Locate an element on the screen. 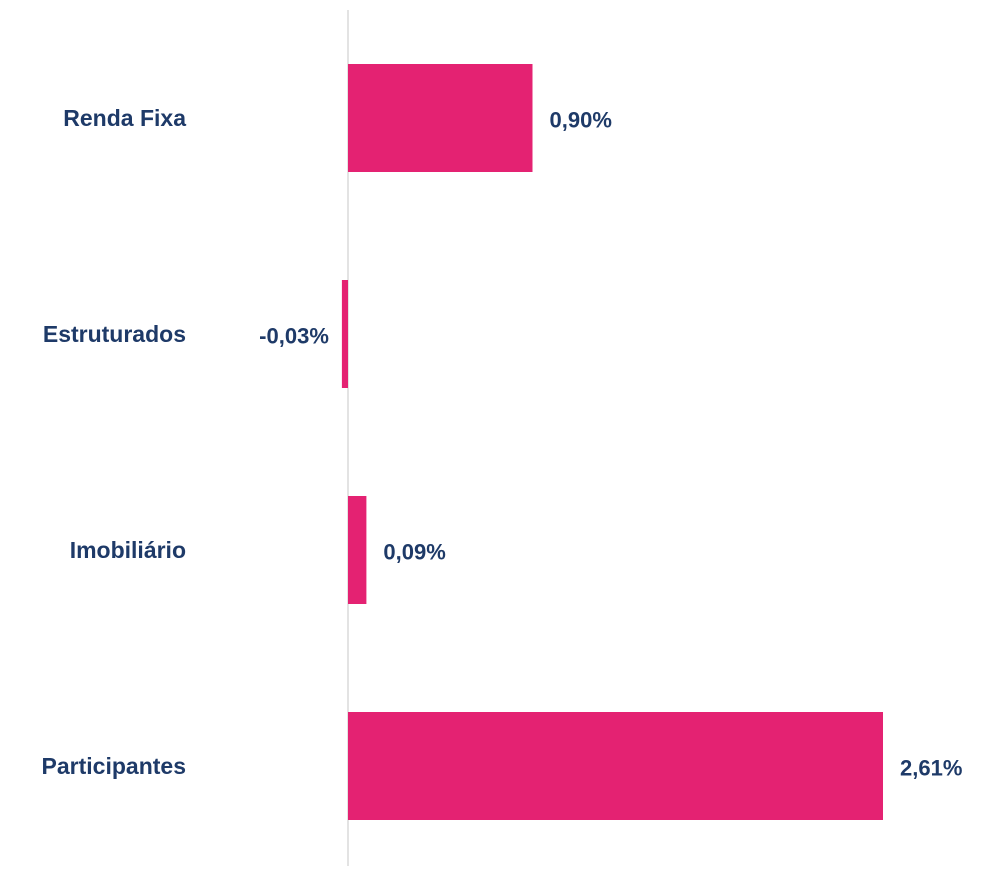 This screenshot has height=869, width=981. data-label: -0,03% is located at coordinates (294, 336).